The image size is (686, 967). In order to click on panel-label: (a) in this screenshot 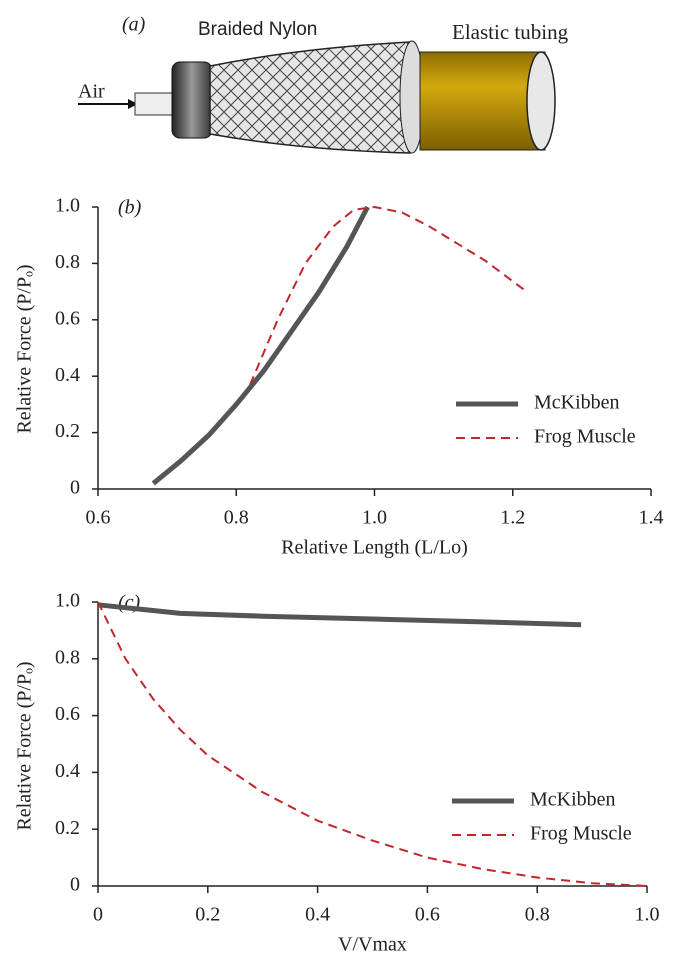, I will do `click(134, 25)`.